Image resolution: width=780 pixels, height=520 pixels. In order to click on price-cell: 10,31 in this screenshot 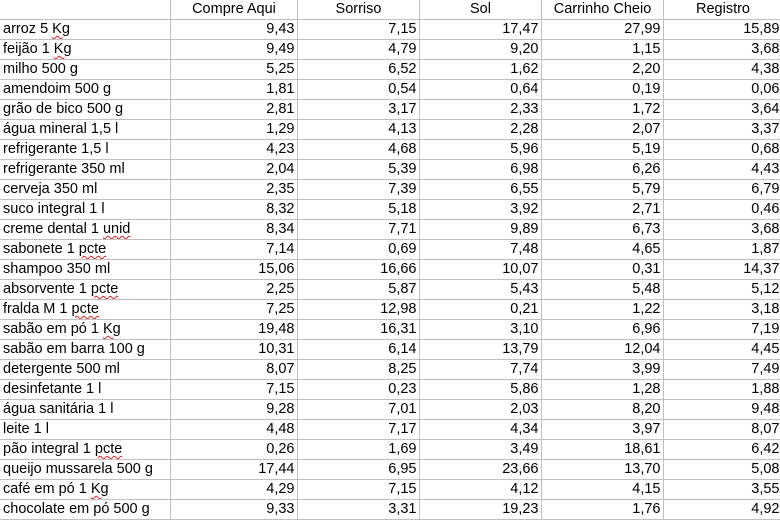, I will do `click(234, 349)`.